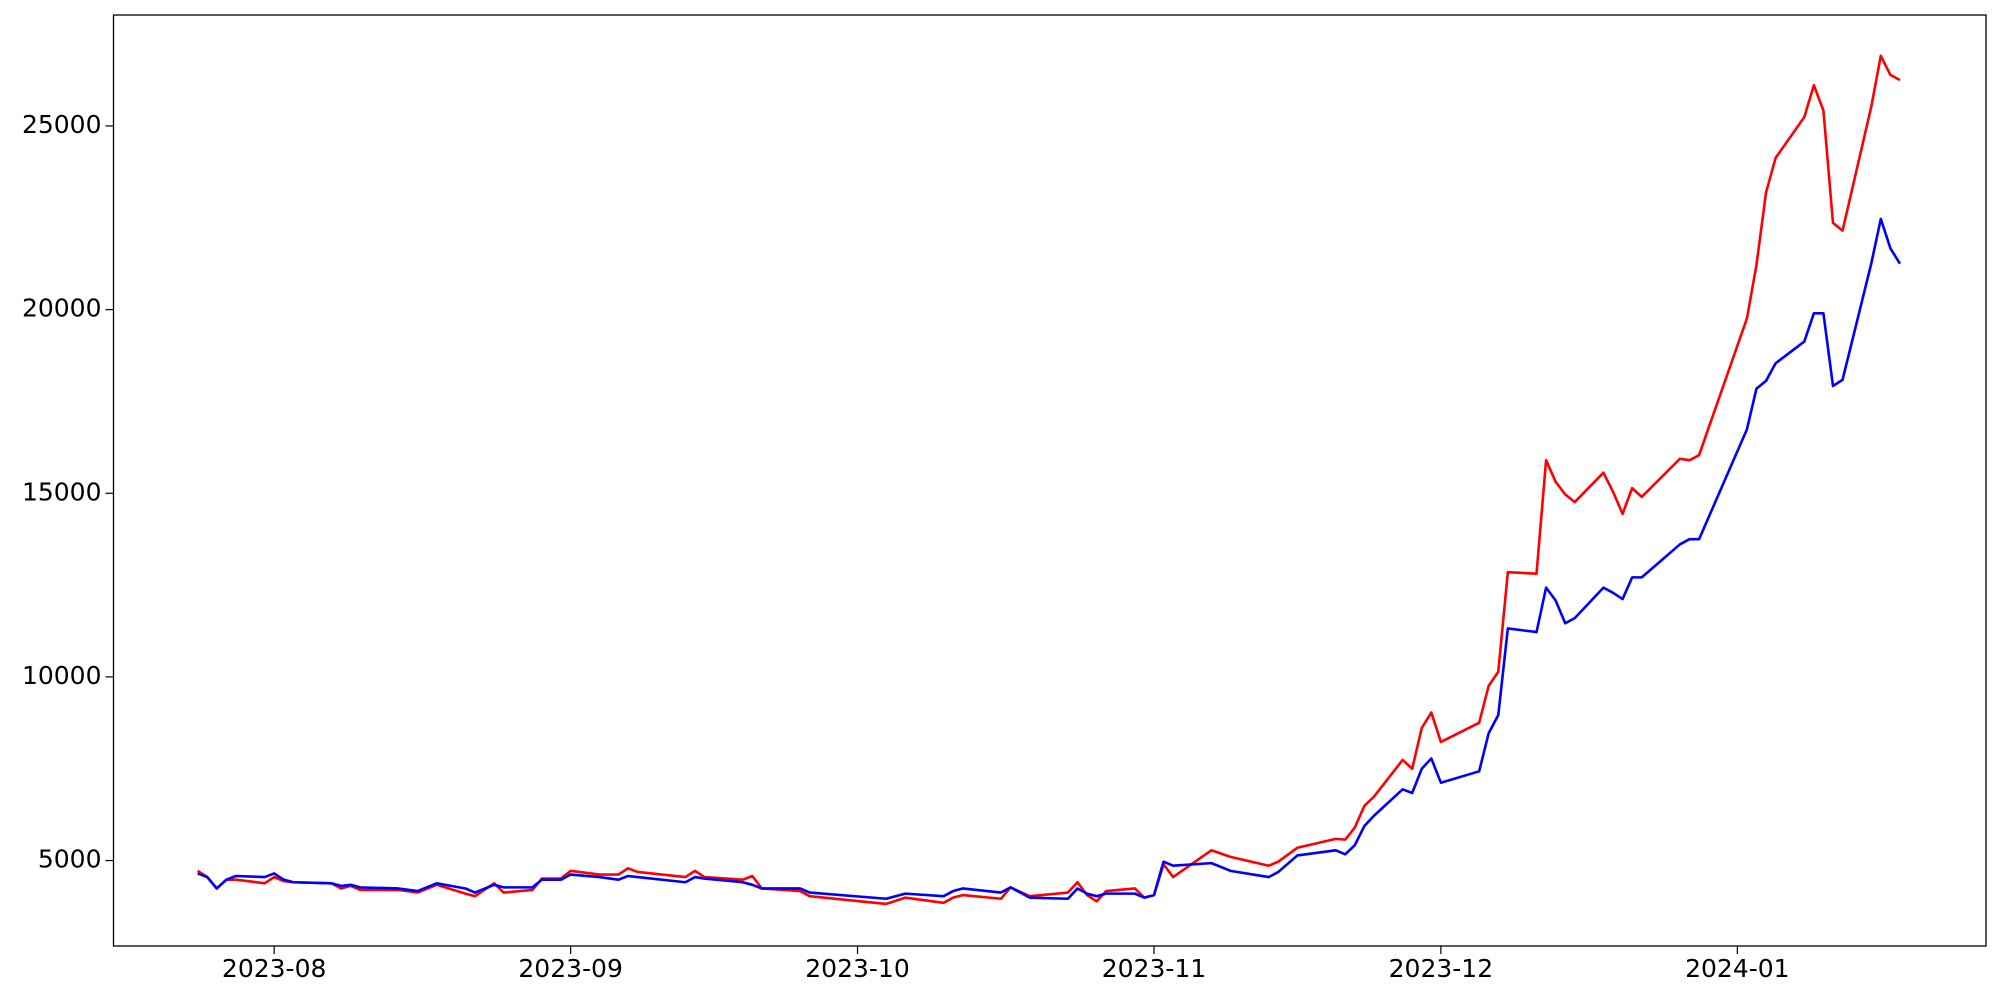 The width and height of the screenshot is (2000, 1000). Describe the element at coordinates (274, 968) in the screenshot. I see `x-tick-label: 2023-08` at that location.